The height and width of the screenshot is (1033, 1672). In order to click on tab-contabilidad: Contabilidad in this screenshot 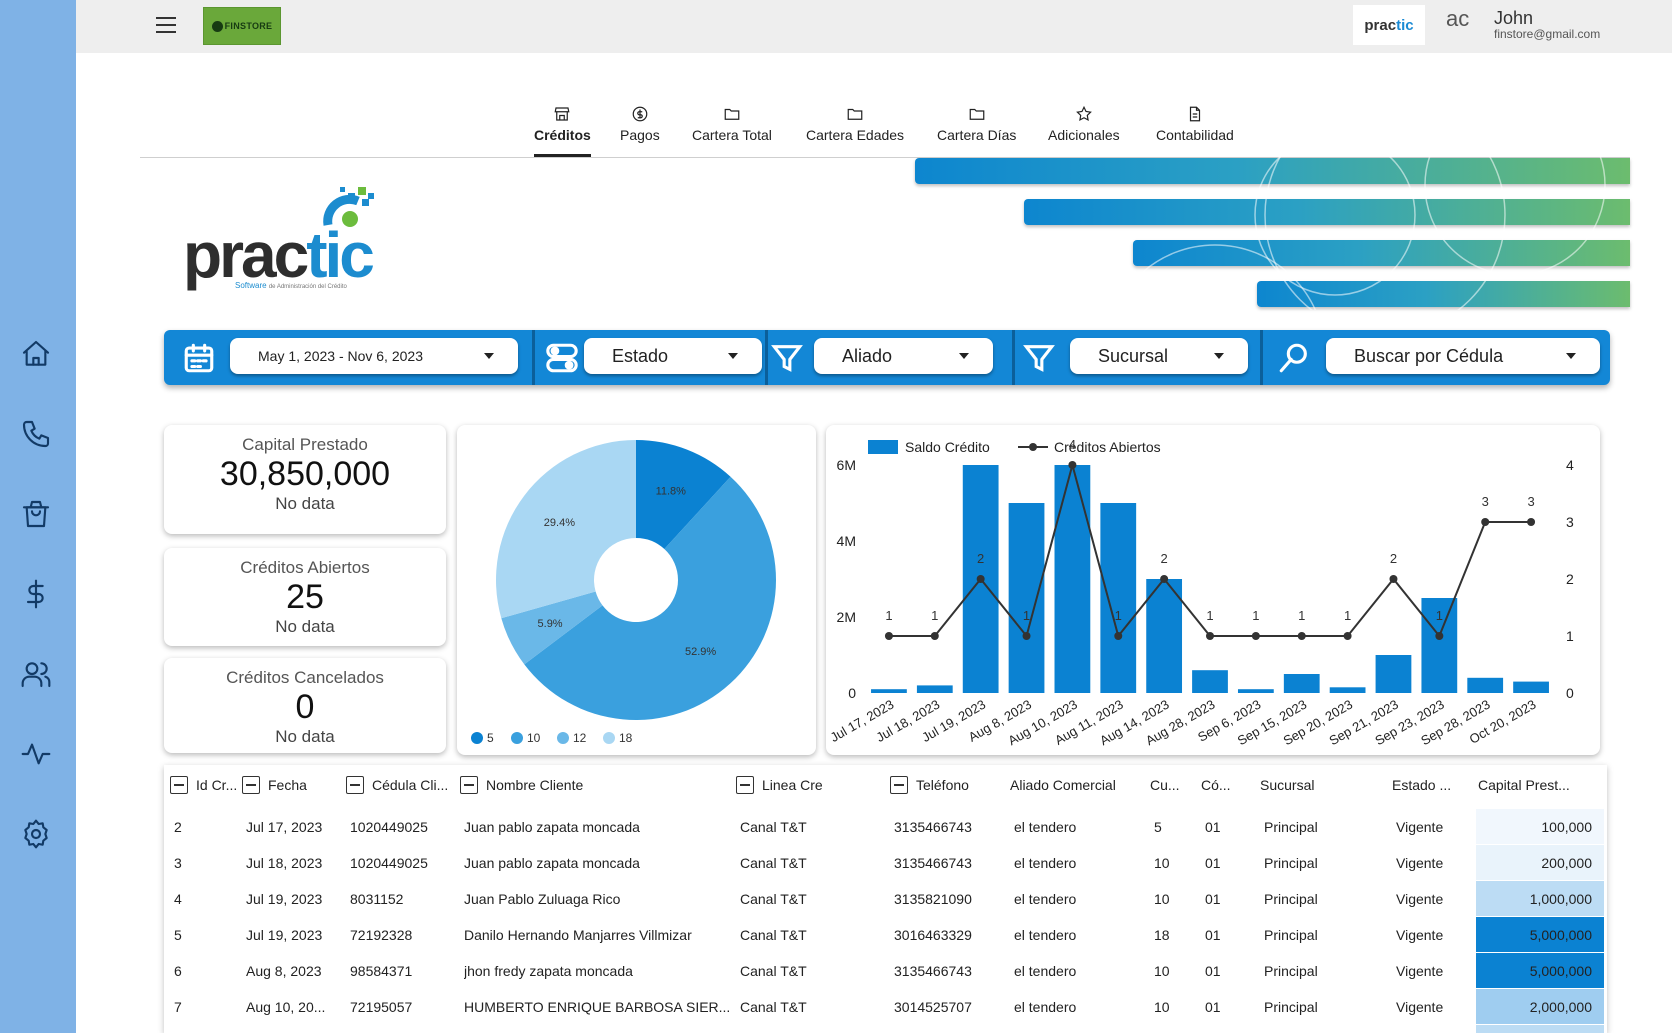, I will do `click(1195, 127)`.